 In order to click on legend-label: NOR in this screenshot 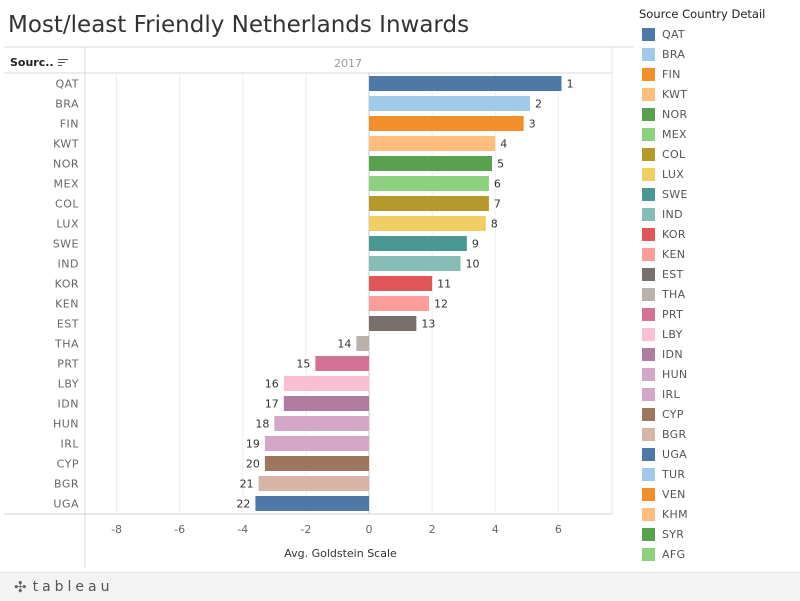, I will do `click(675, 114)`.